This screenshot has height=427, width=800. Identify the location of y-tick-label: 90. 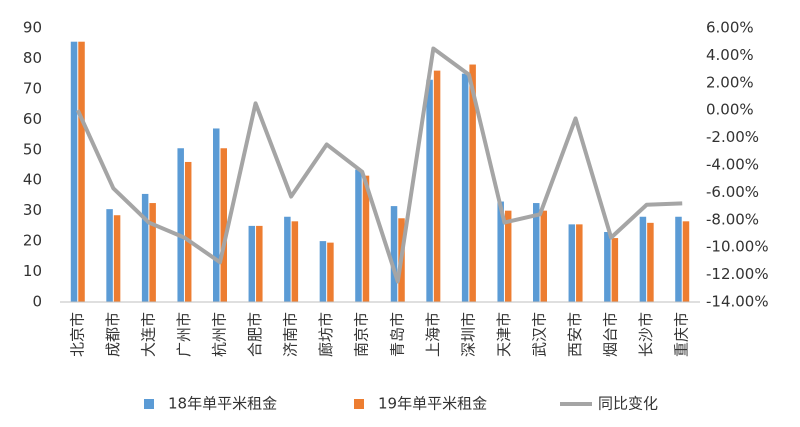
(32, 28).